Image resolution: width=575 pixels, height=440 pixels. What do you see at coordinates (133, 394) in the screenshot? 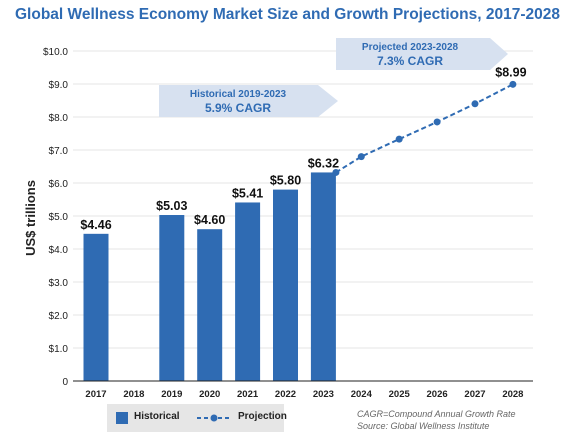
I see `x-tick-label: 2018` at bounding box center [133, 394].